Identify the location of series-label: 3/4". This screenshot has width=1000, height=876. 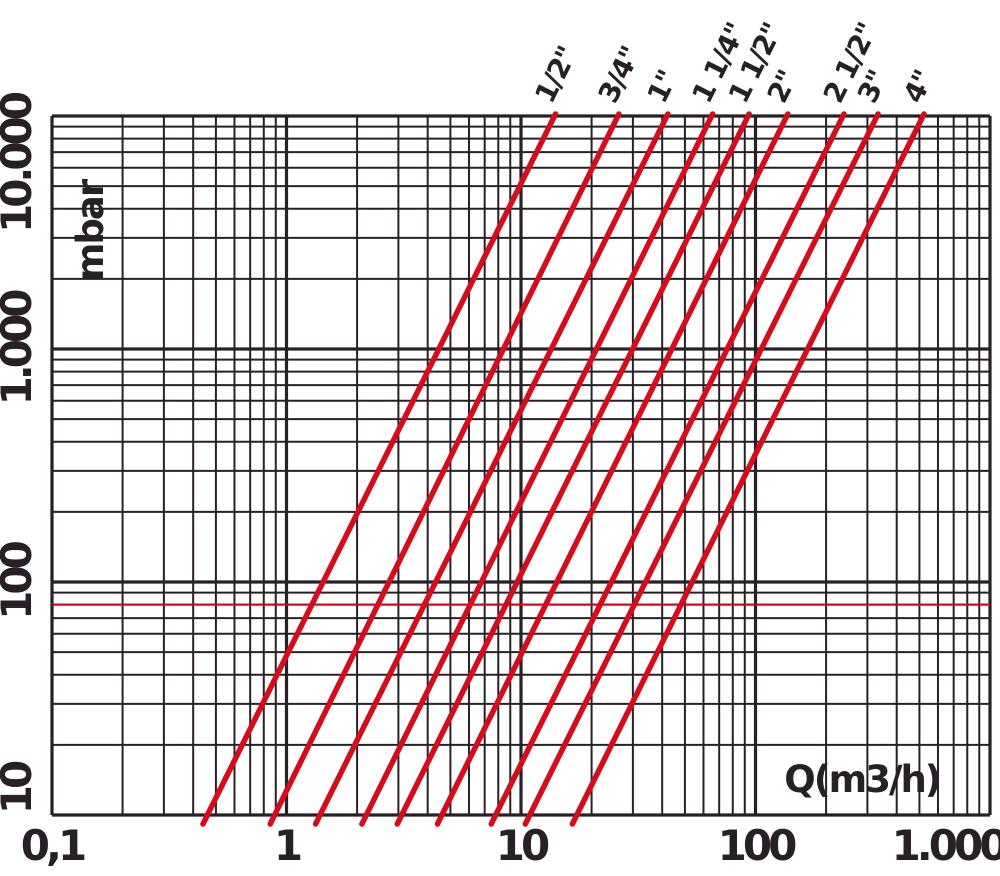
(619, 75).